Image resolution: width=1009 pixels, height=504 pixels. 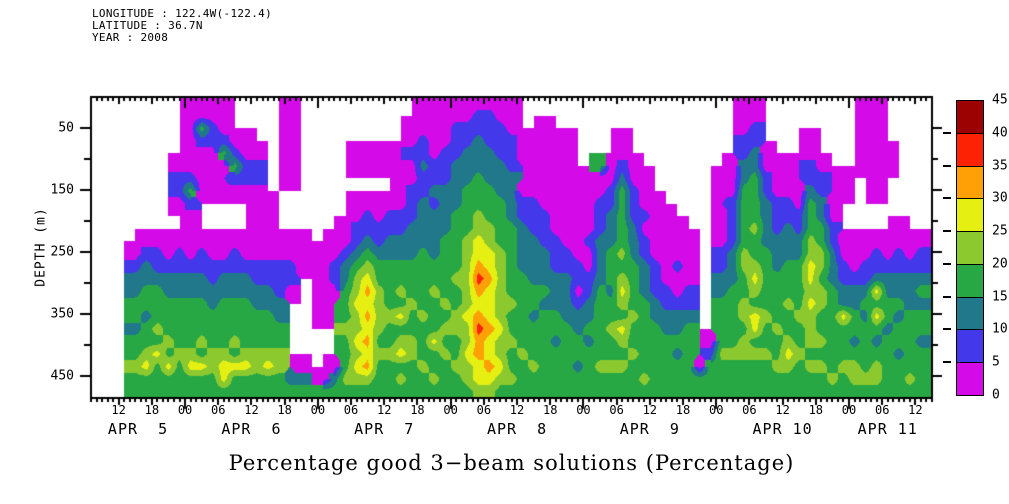 I want to click on x-date-label: APR 7, so click(x=384, y=429).